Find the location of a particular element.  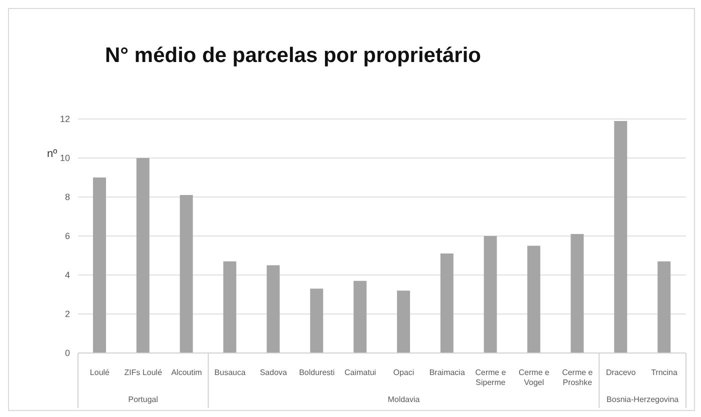

y-tick-label: 6 is located at coordinates (67, 236).